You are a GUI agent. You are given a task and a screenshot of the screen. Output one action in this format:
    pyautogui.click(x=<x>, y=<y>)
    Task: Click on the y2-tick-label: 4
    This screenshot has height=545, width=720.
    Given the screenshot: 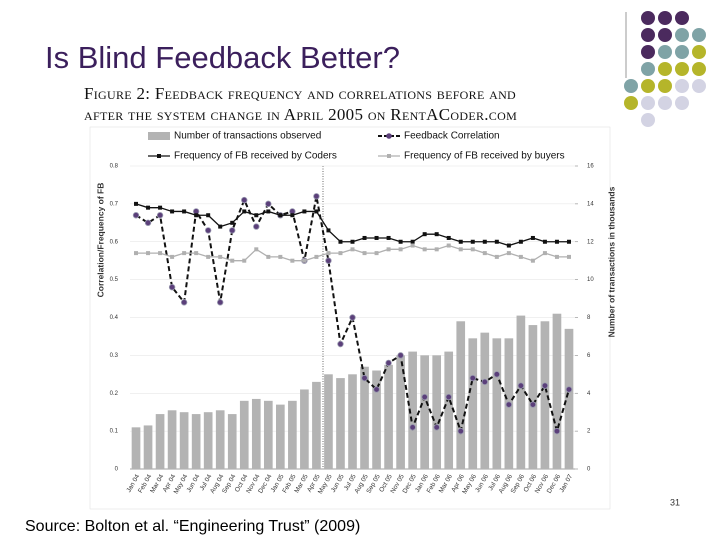 What is the action you would take?
    pyautogui.click(x=589, y=394)
    